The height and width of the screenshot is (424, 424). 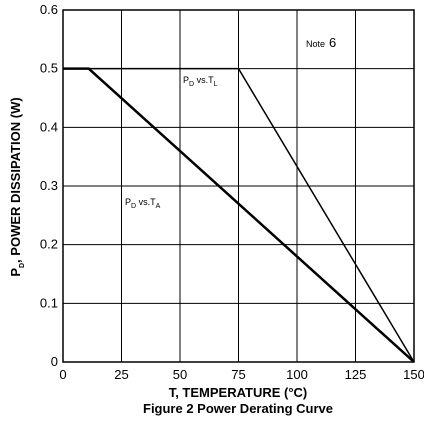 I want to click on x-tick-label: 75, so click(x=238, y=374).